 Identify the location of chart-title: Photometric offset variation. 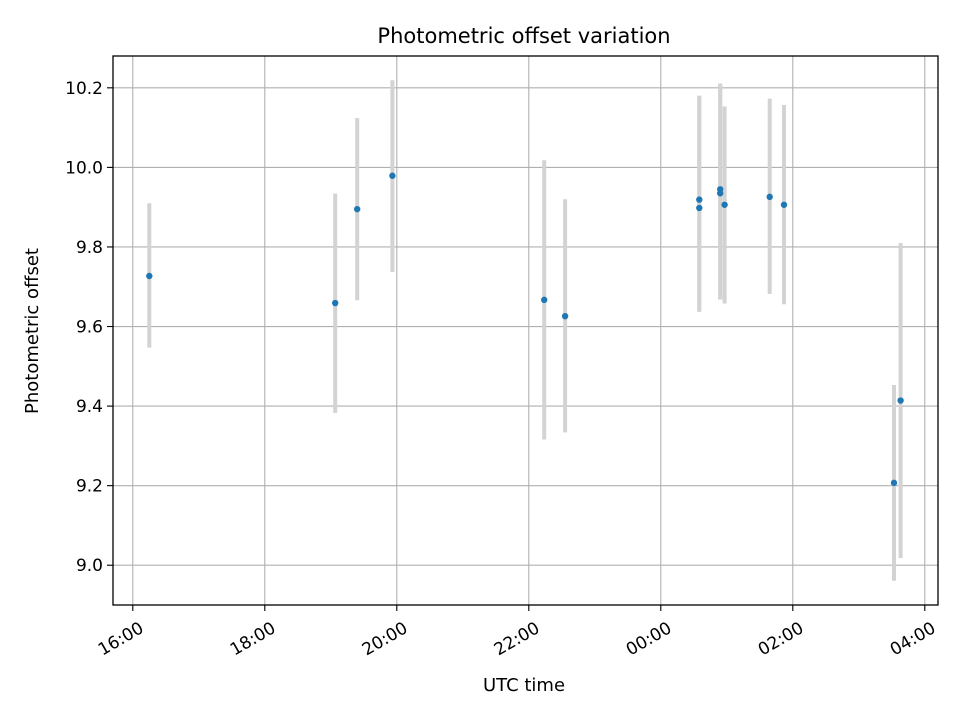
(523, 36).